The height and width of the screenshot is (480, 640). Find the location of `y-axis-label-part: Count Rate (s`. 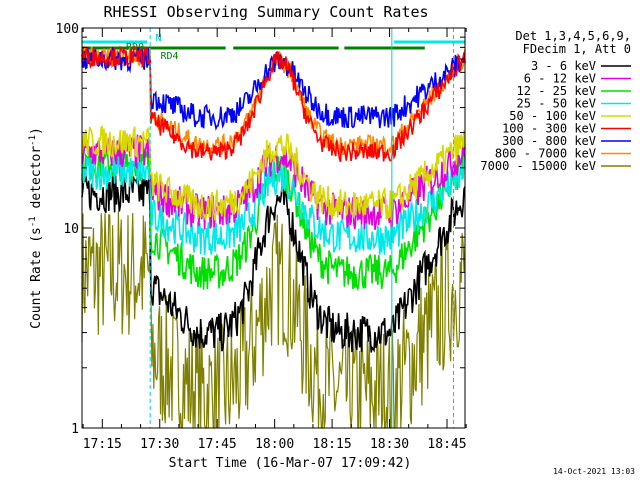

y-axis-label-part: Count Rate (s is located at coordinates (36, 278).